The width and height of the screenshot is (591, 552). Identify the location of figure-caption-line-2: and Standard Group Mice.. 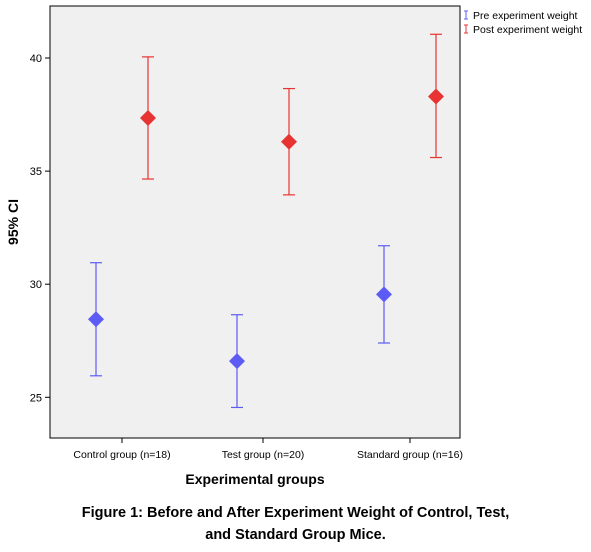
(295, 535).